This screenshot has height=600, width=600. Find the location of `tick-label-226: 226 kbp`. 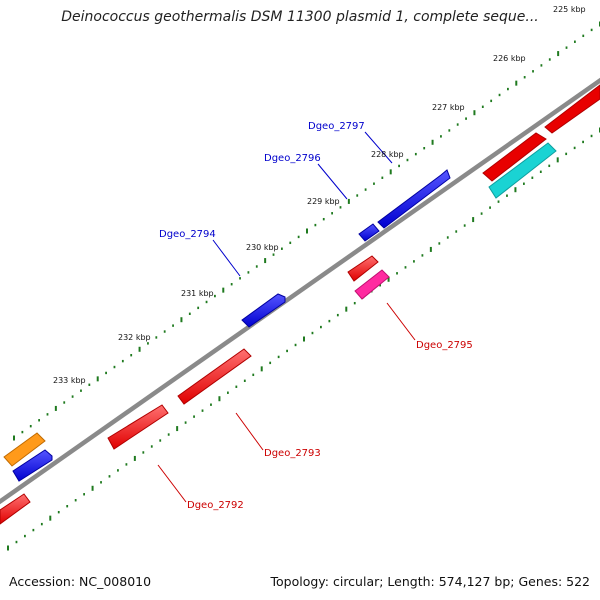

tick-label-226: 226 kbp is located at coordinates (509, 58).